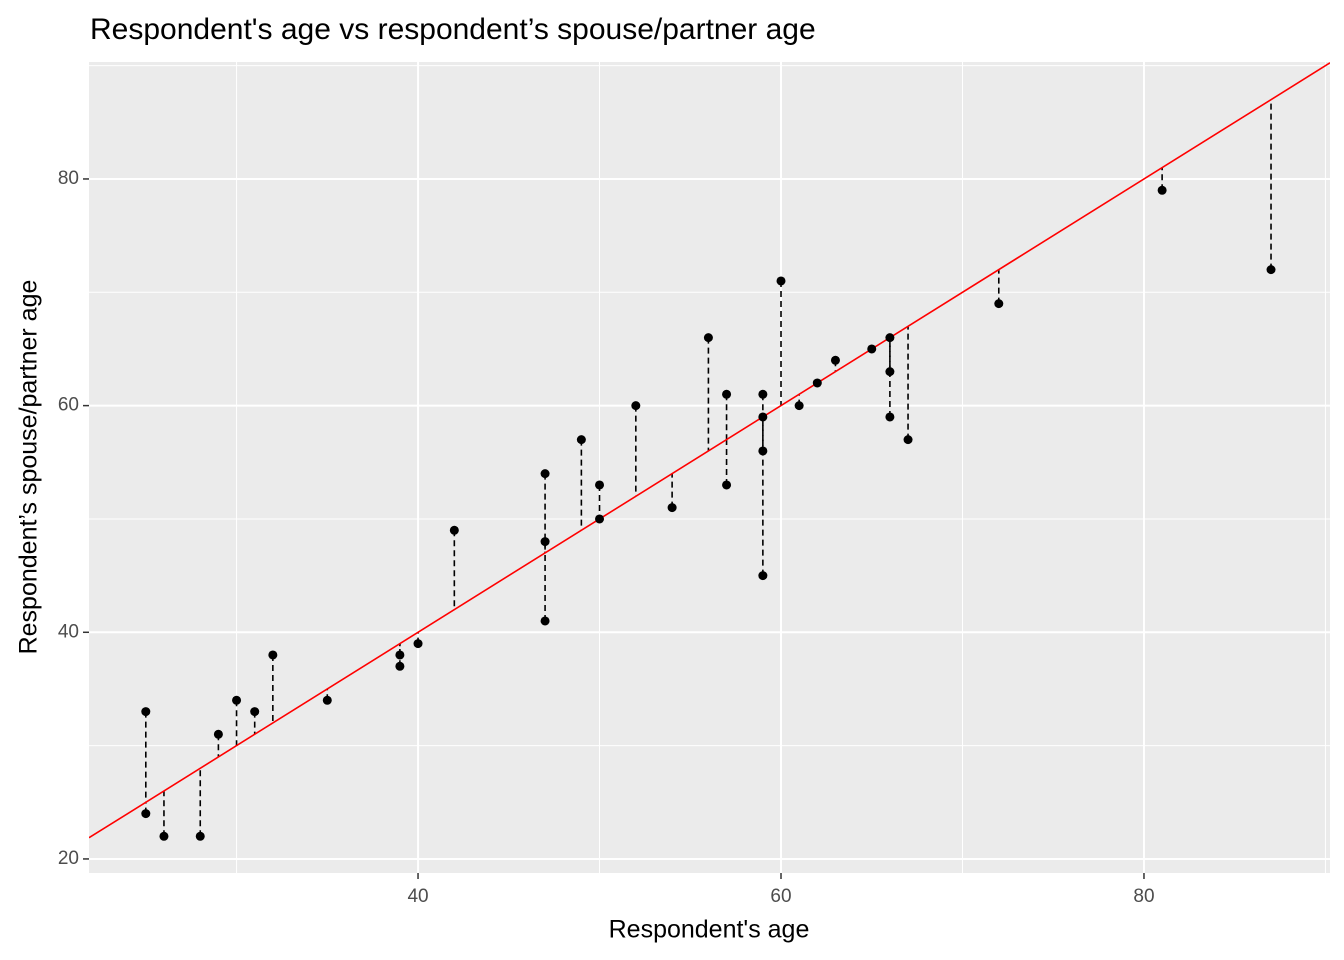  Describe the element at coordinates (1143, 896) in the screenshot. I see `x-tick-label: 80` at that location.